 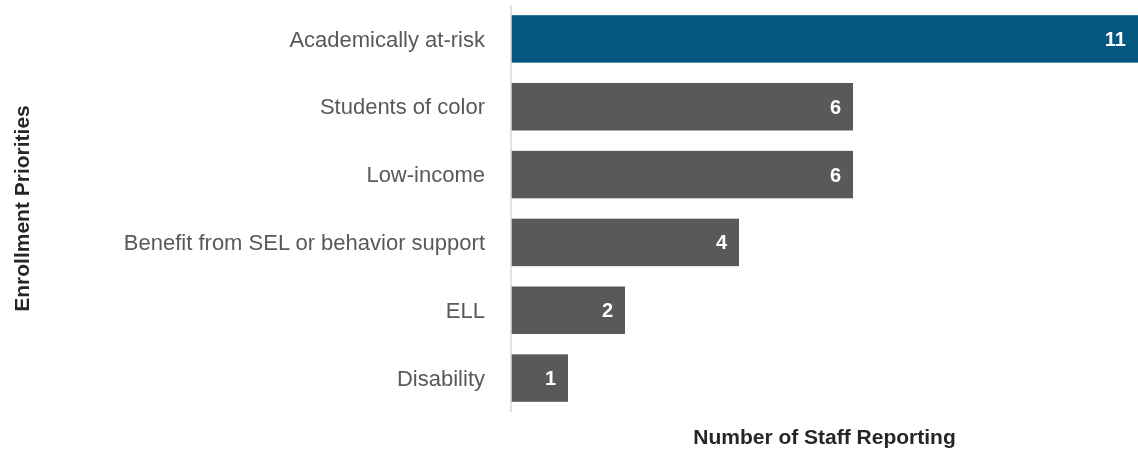 What do you see at coordinates (304, 243) in the screenshot?
I see `y-tick-label: Benefit from SEL or behavior support` at bounding box center [304, 243].